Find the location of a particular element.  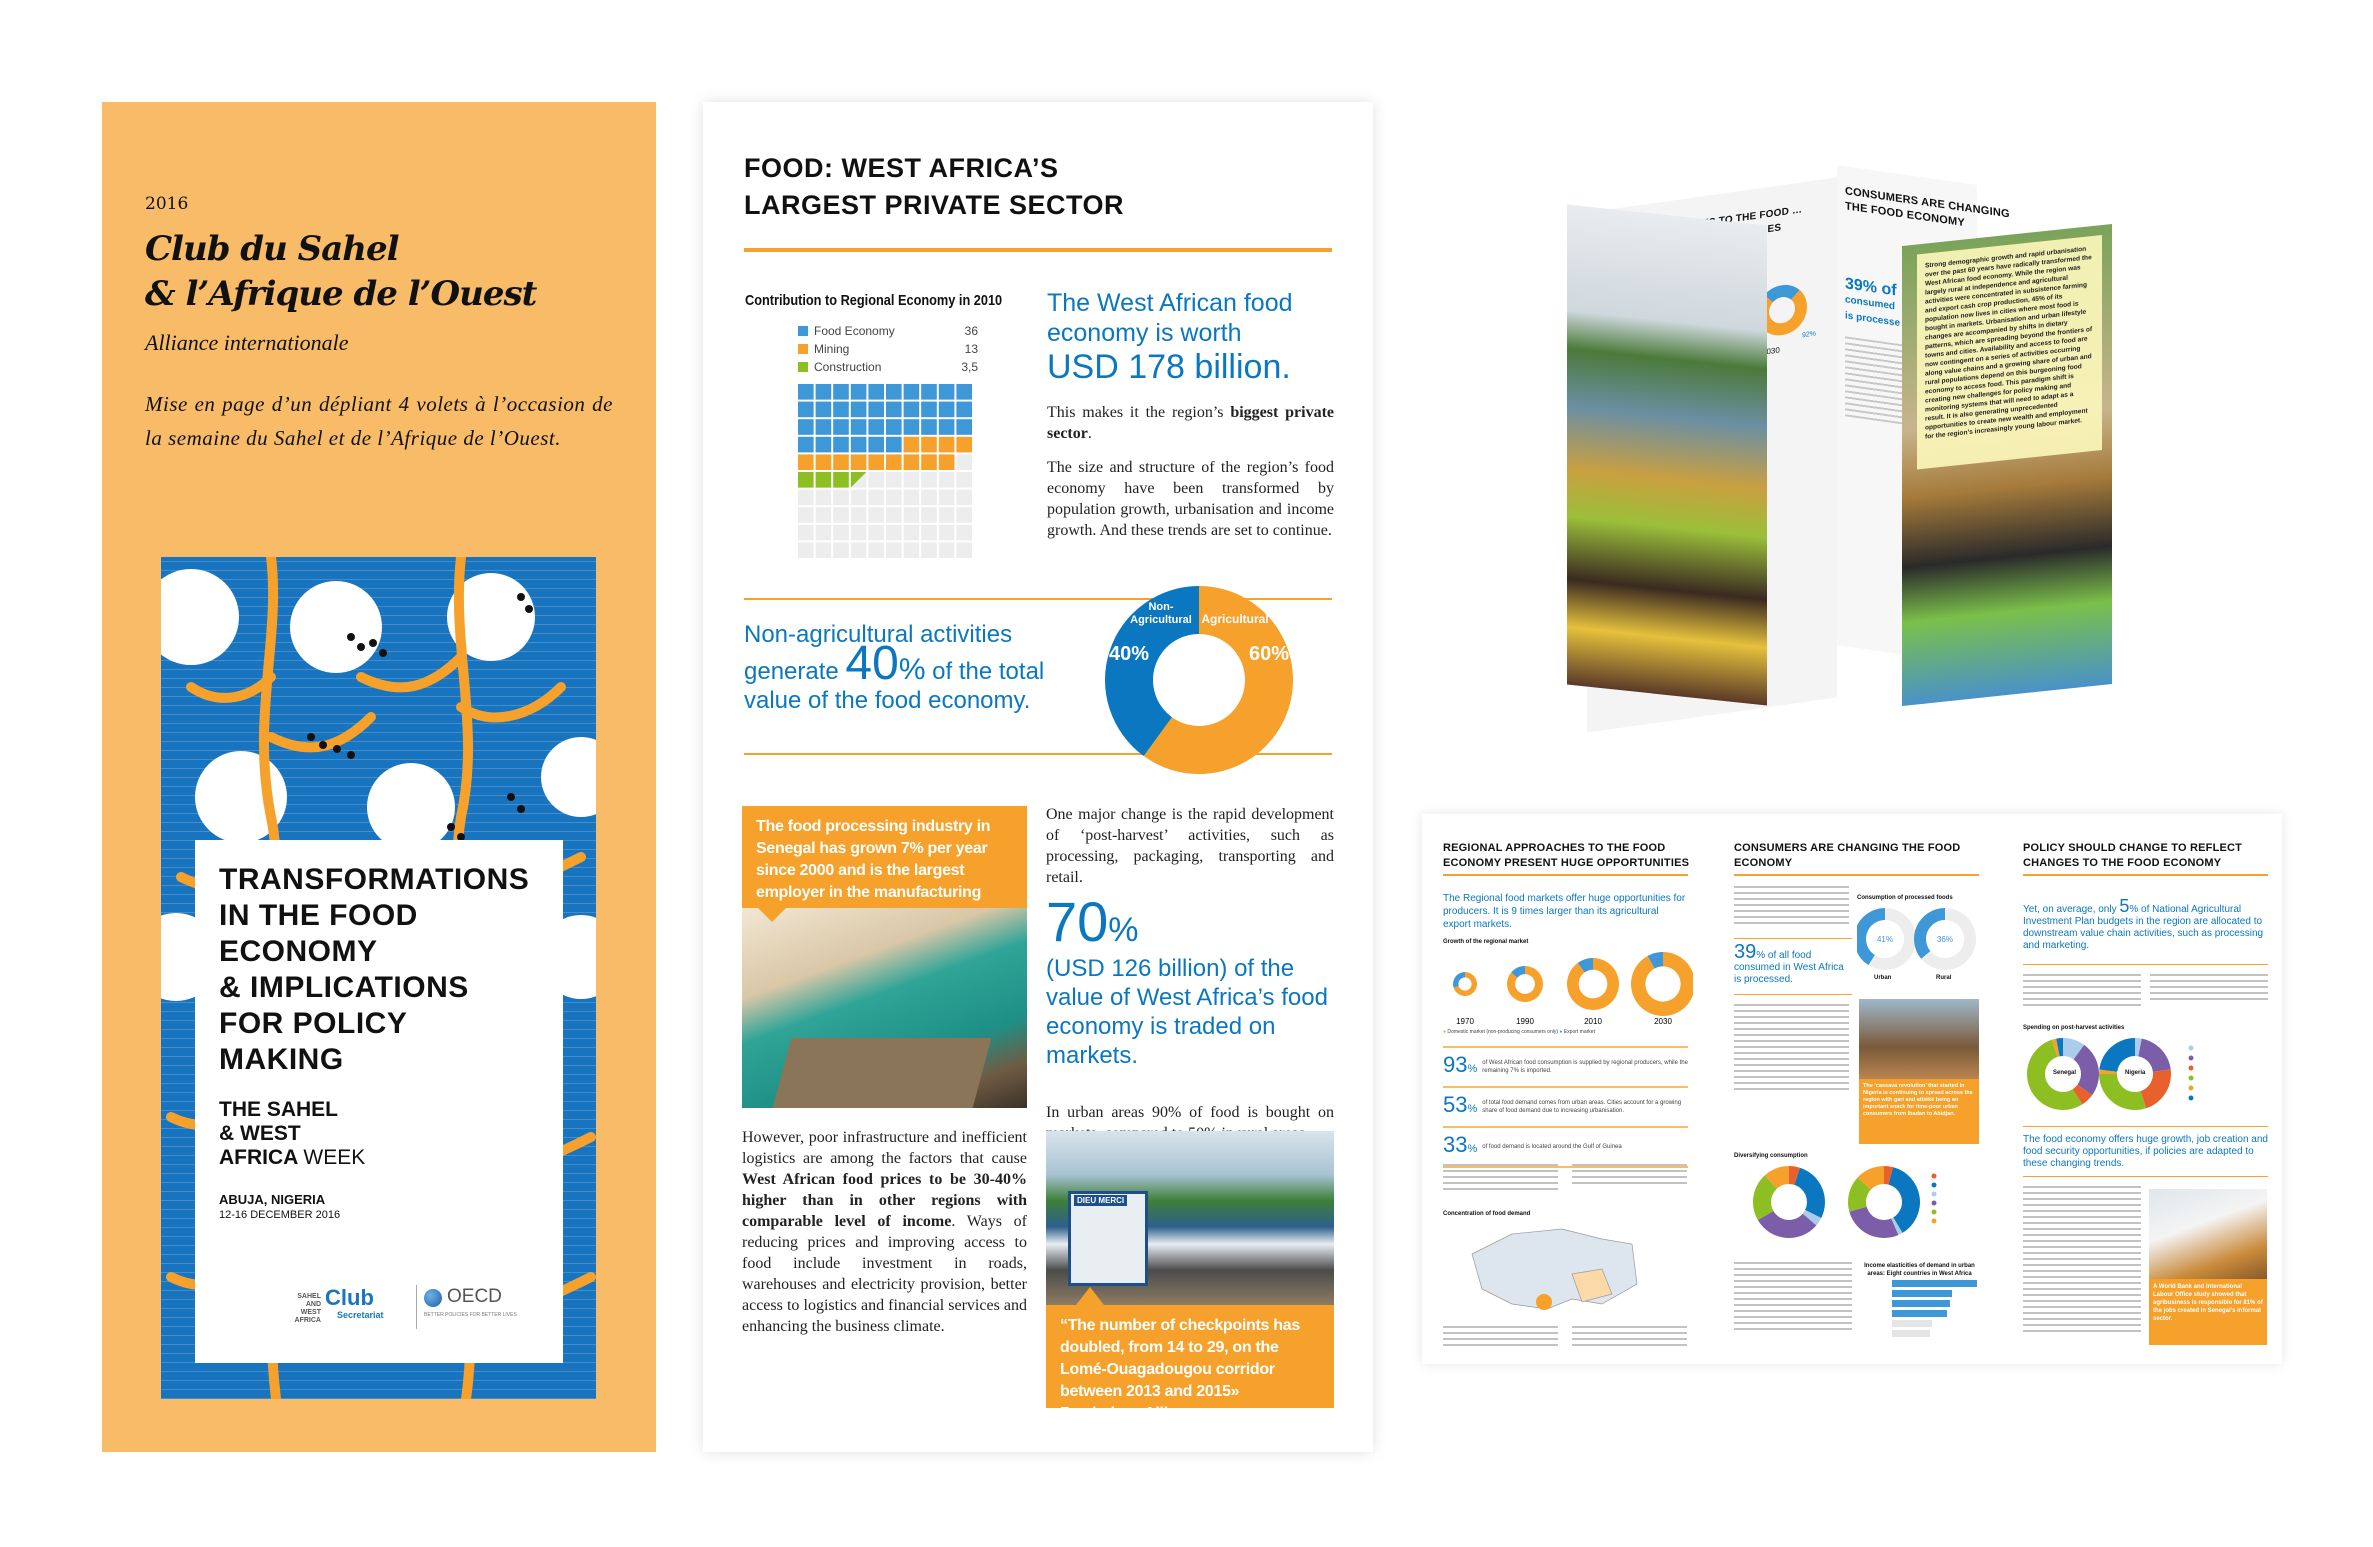

year-label: 2030 is located at coordinates (1663, 1020).